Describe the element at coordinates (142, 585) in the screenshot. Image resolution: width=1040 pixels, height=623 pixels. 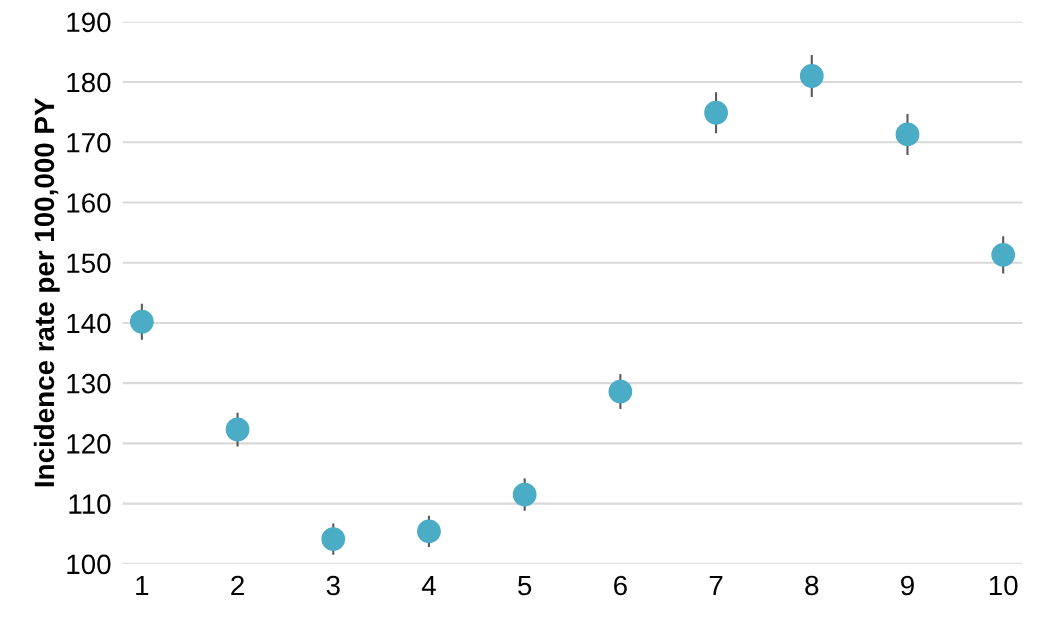
I see `x-tick-label: 1` at that location.